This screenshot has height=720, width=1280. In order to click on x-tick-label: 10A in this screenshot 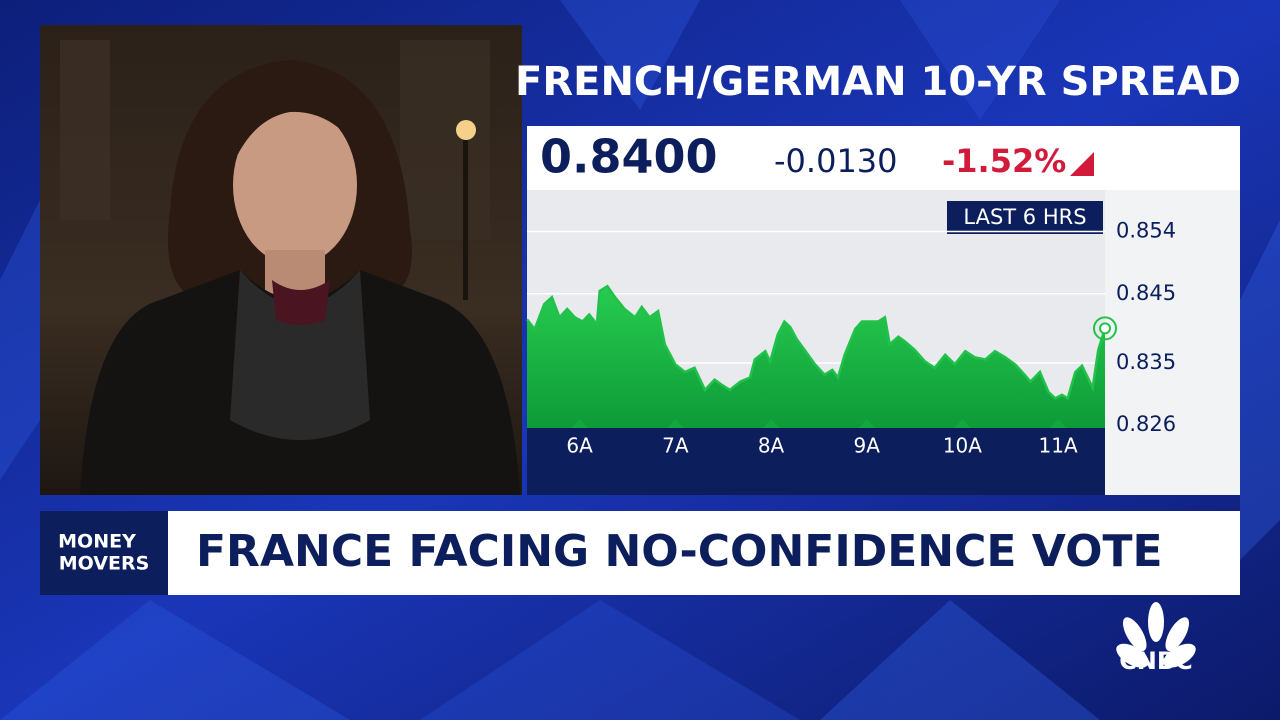, I will do `click(962, 446)`.